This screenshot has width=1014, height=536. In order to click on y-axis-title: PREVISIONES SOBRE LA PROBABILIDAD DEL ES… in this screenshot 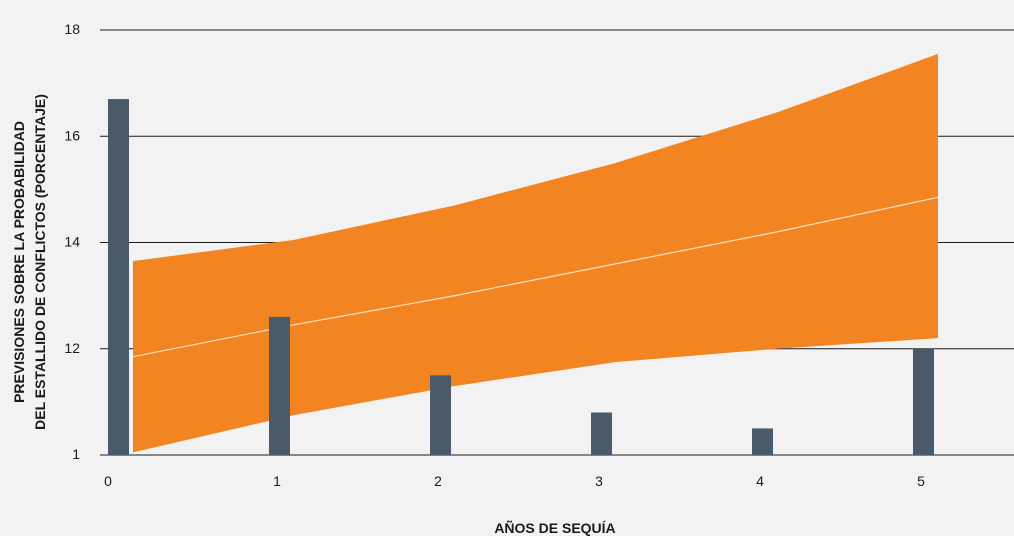, I will do `click(29, 262)`.